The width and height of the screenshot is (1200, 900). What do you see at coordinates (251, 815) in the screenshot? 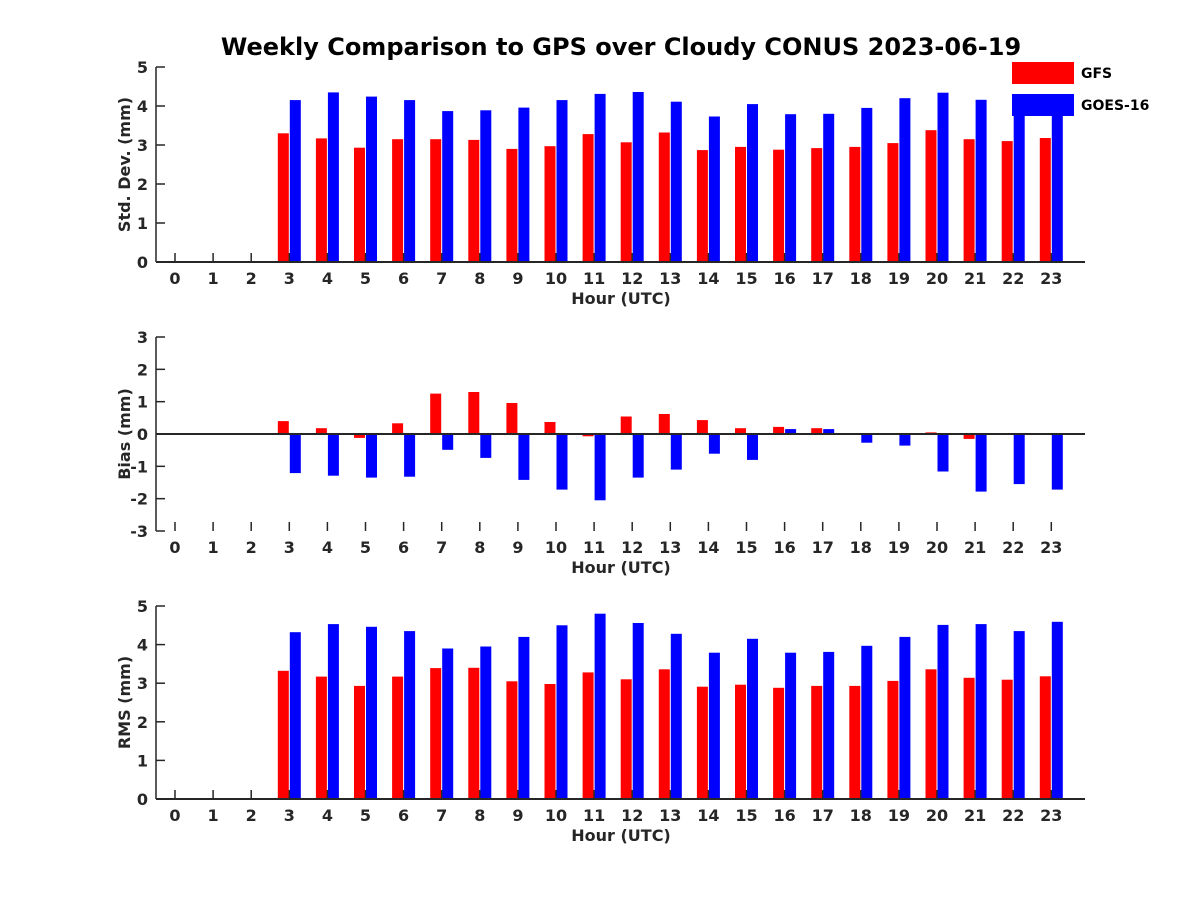
I see `x-tick-label: 2` at bounding box center [251, 815].